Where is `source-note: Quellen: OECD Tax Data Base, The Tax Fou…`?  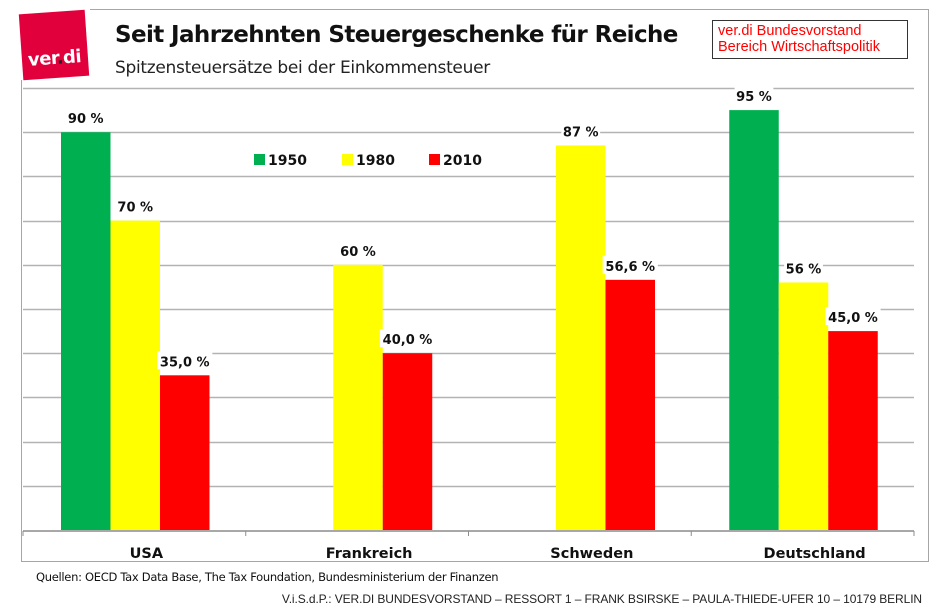
source-note: Quellen: OECD Tax Data Base, The Tax Fou… is located at coordinates (267, 577).